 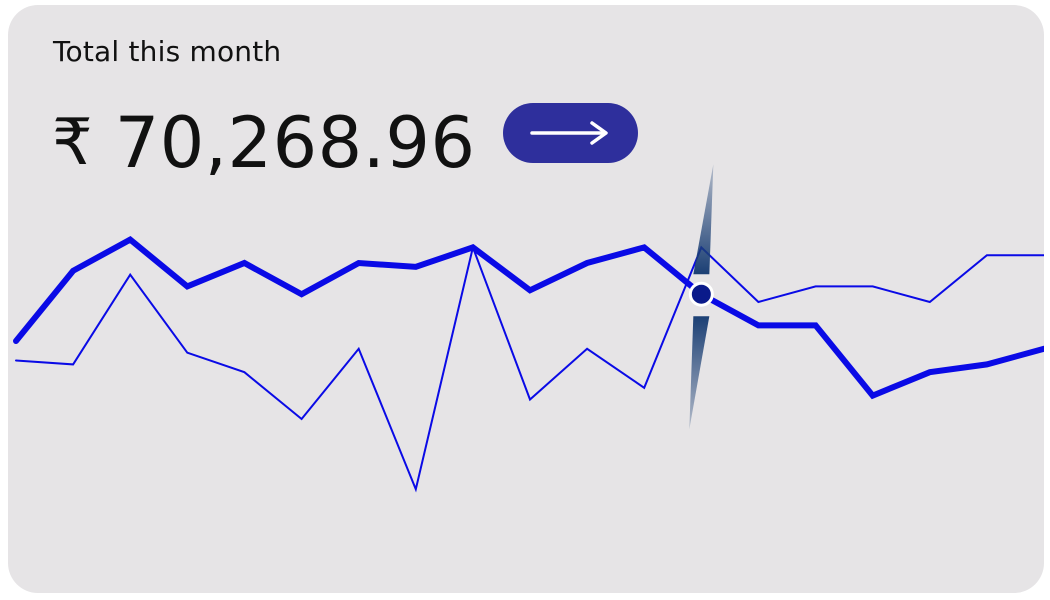 I want to click on card-caption: Total this month, so click(x=167, y=51).